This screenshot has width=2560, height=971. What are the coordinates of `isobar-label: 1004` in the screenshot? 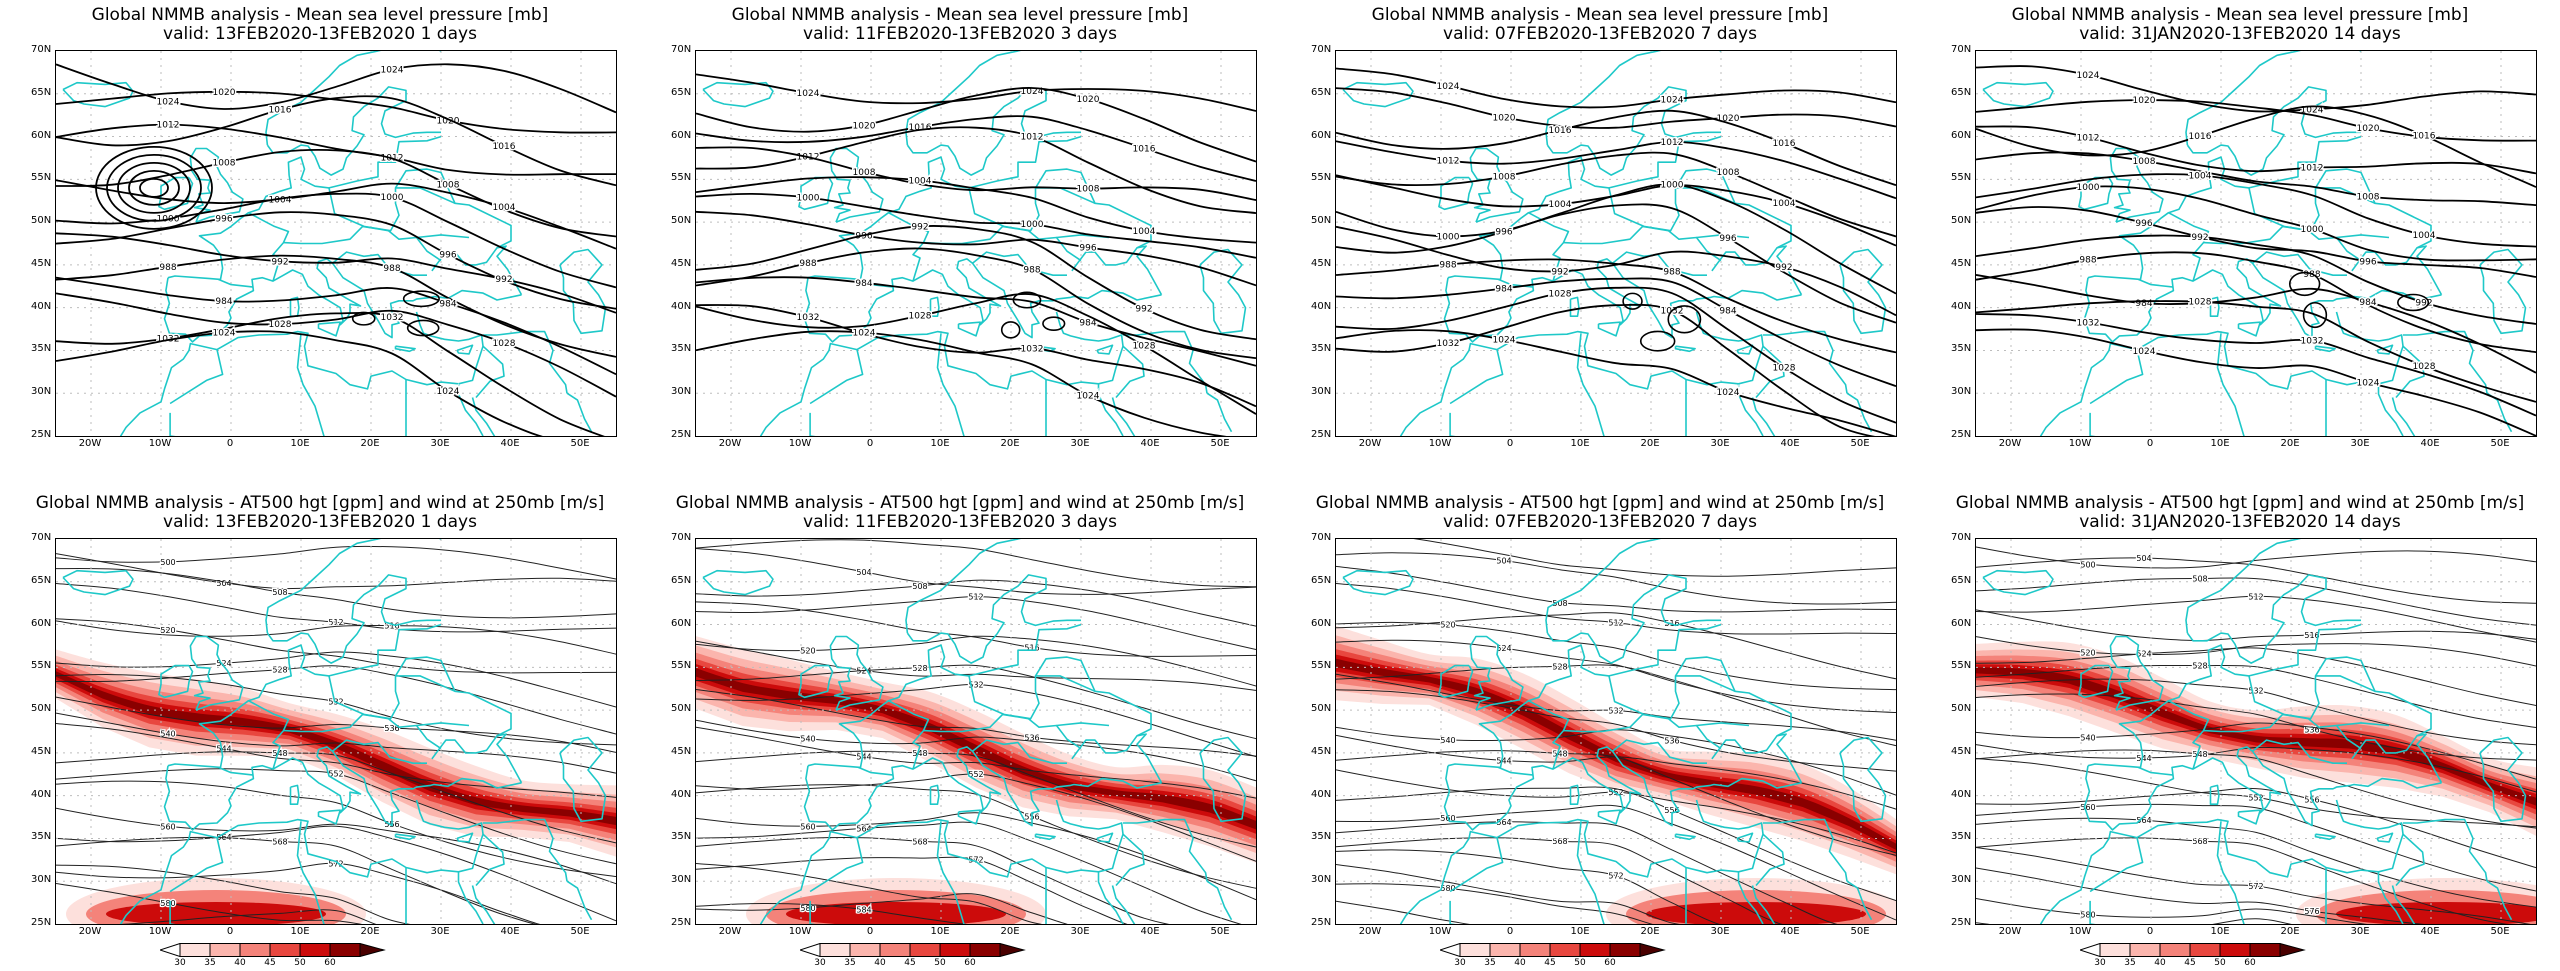 It's located at (1144, 232).